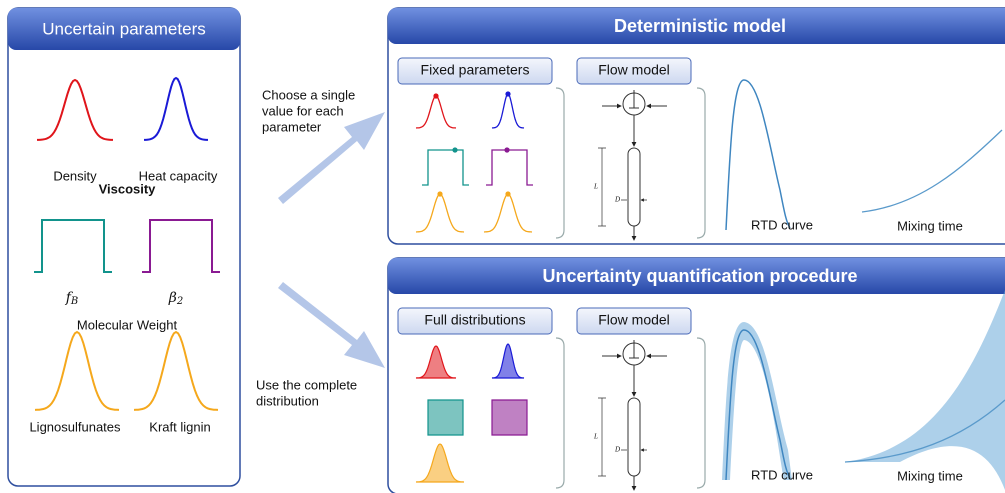 The image size is (1005, 493). What do you see at coordinates (77, 370) in the screenshot?
I see `ligno-curve` at bounding box center [77, 370].